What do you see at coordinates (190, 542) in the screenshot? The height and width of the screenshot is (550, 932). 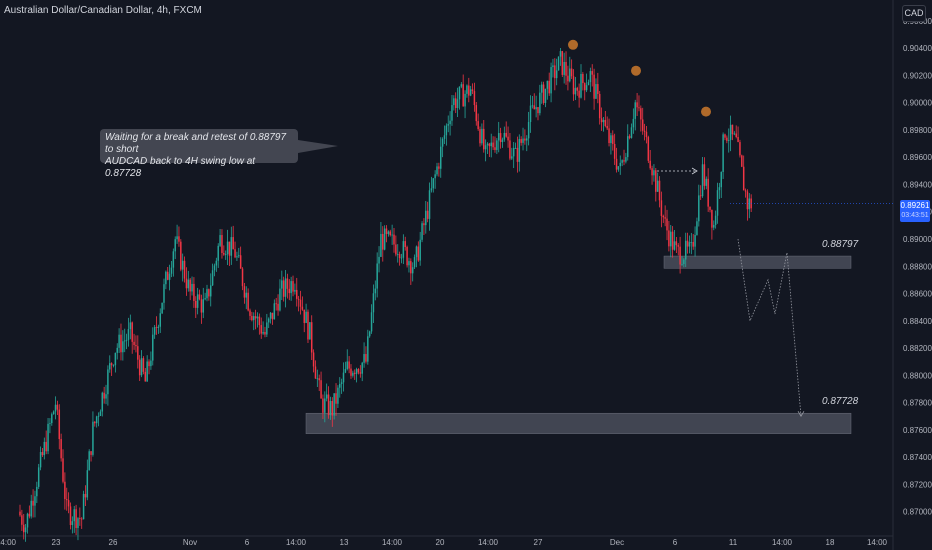 I see `x-tick-label: Nov` at bounding box center [190, 542].